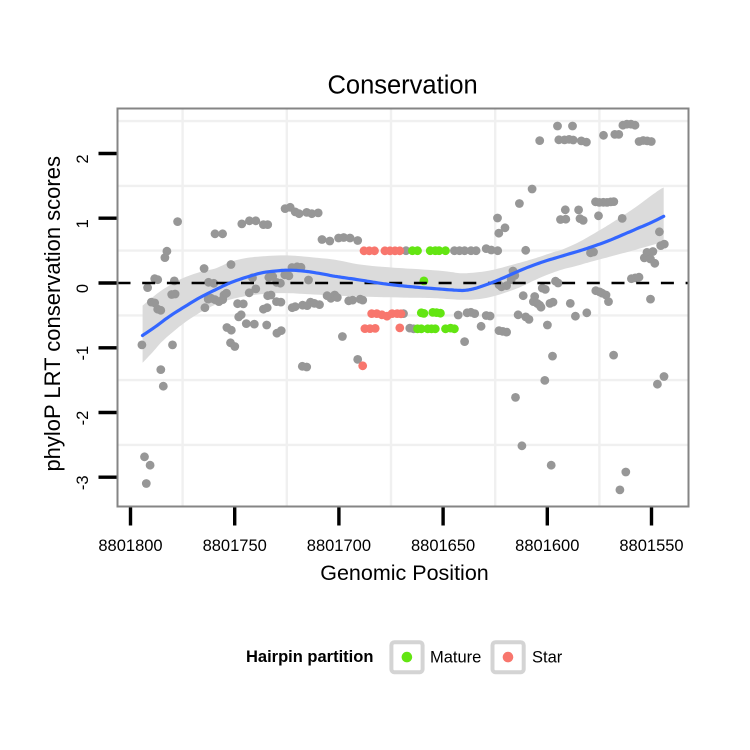 Image resolution: width=750 pixels, height=750 pixels. I want to click on svg-text: -3, so click(83, 482).